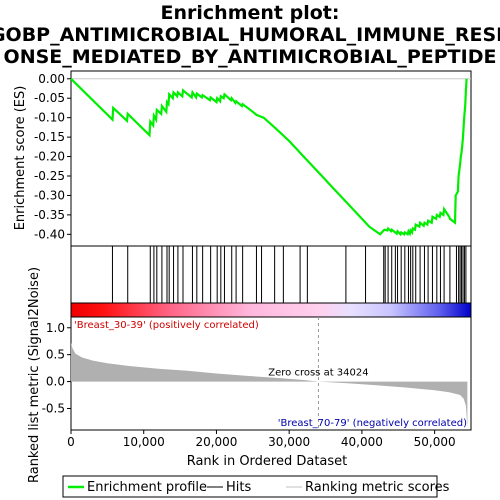 This screenshot has height=500, width=500. I want to click on hits-panel, so click(271, 274).